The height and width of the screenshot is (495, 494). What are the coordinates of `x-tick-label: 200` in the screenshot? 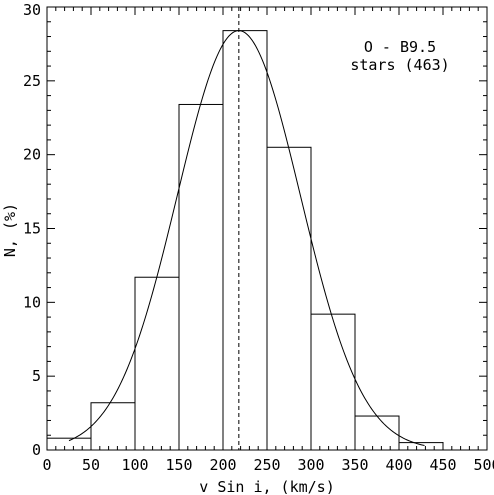 It's located at (222, 465).